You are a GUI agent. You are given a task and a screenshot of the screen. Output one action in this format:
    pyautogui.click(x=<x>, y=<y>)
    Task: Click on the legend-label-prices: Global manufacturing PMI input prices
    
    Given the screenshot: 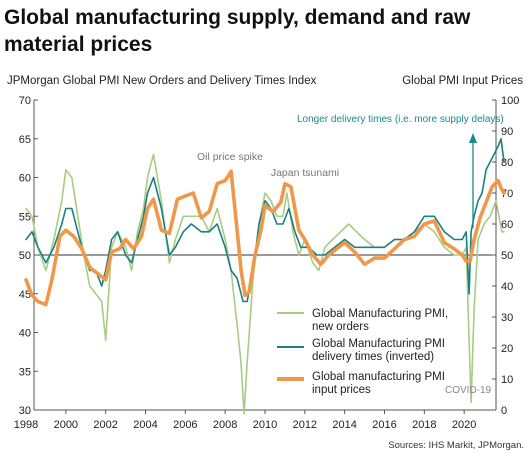 What is the action you would take?
    pyautogui.click(x=378, y=383)
    